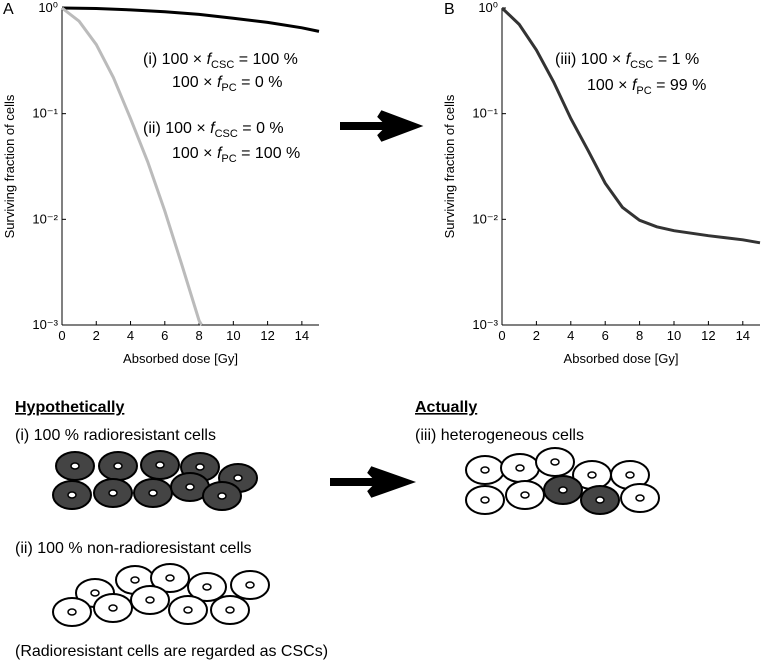 Image resolution: width=762 pixels, height=663 pixels. Describe the element at coordinates (69, 407) in the screenshot. I see `heading: Hypothetically` at that location.